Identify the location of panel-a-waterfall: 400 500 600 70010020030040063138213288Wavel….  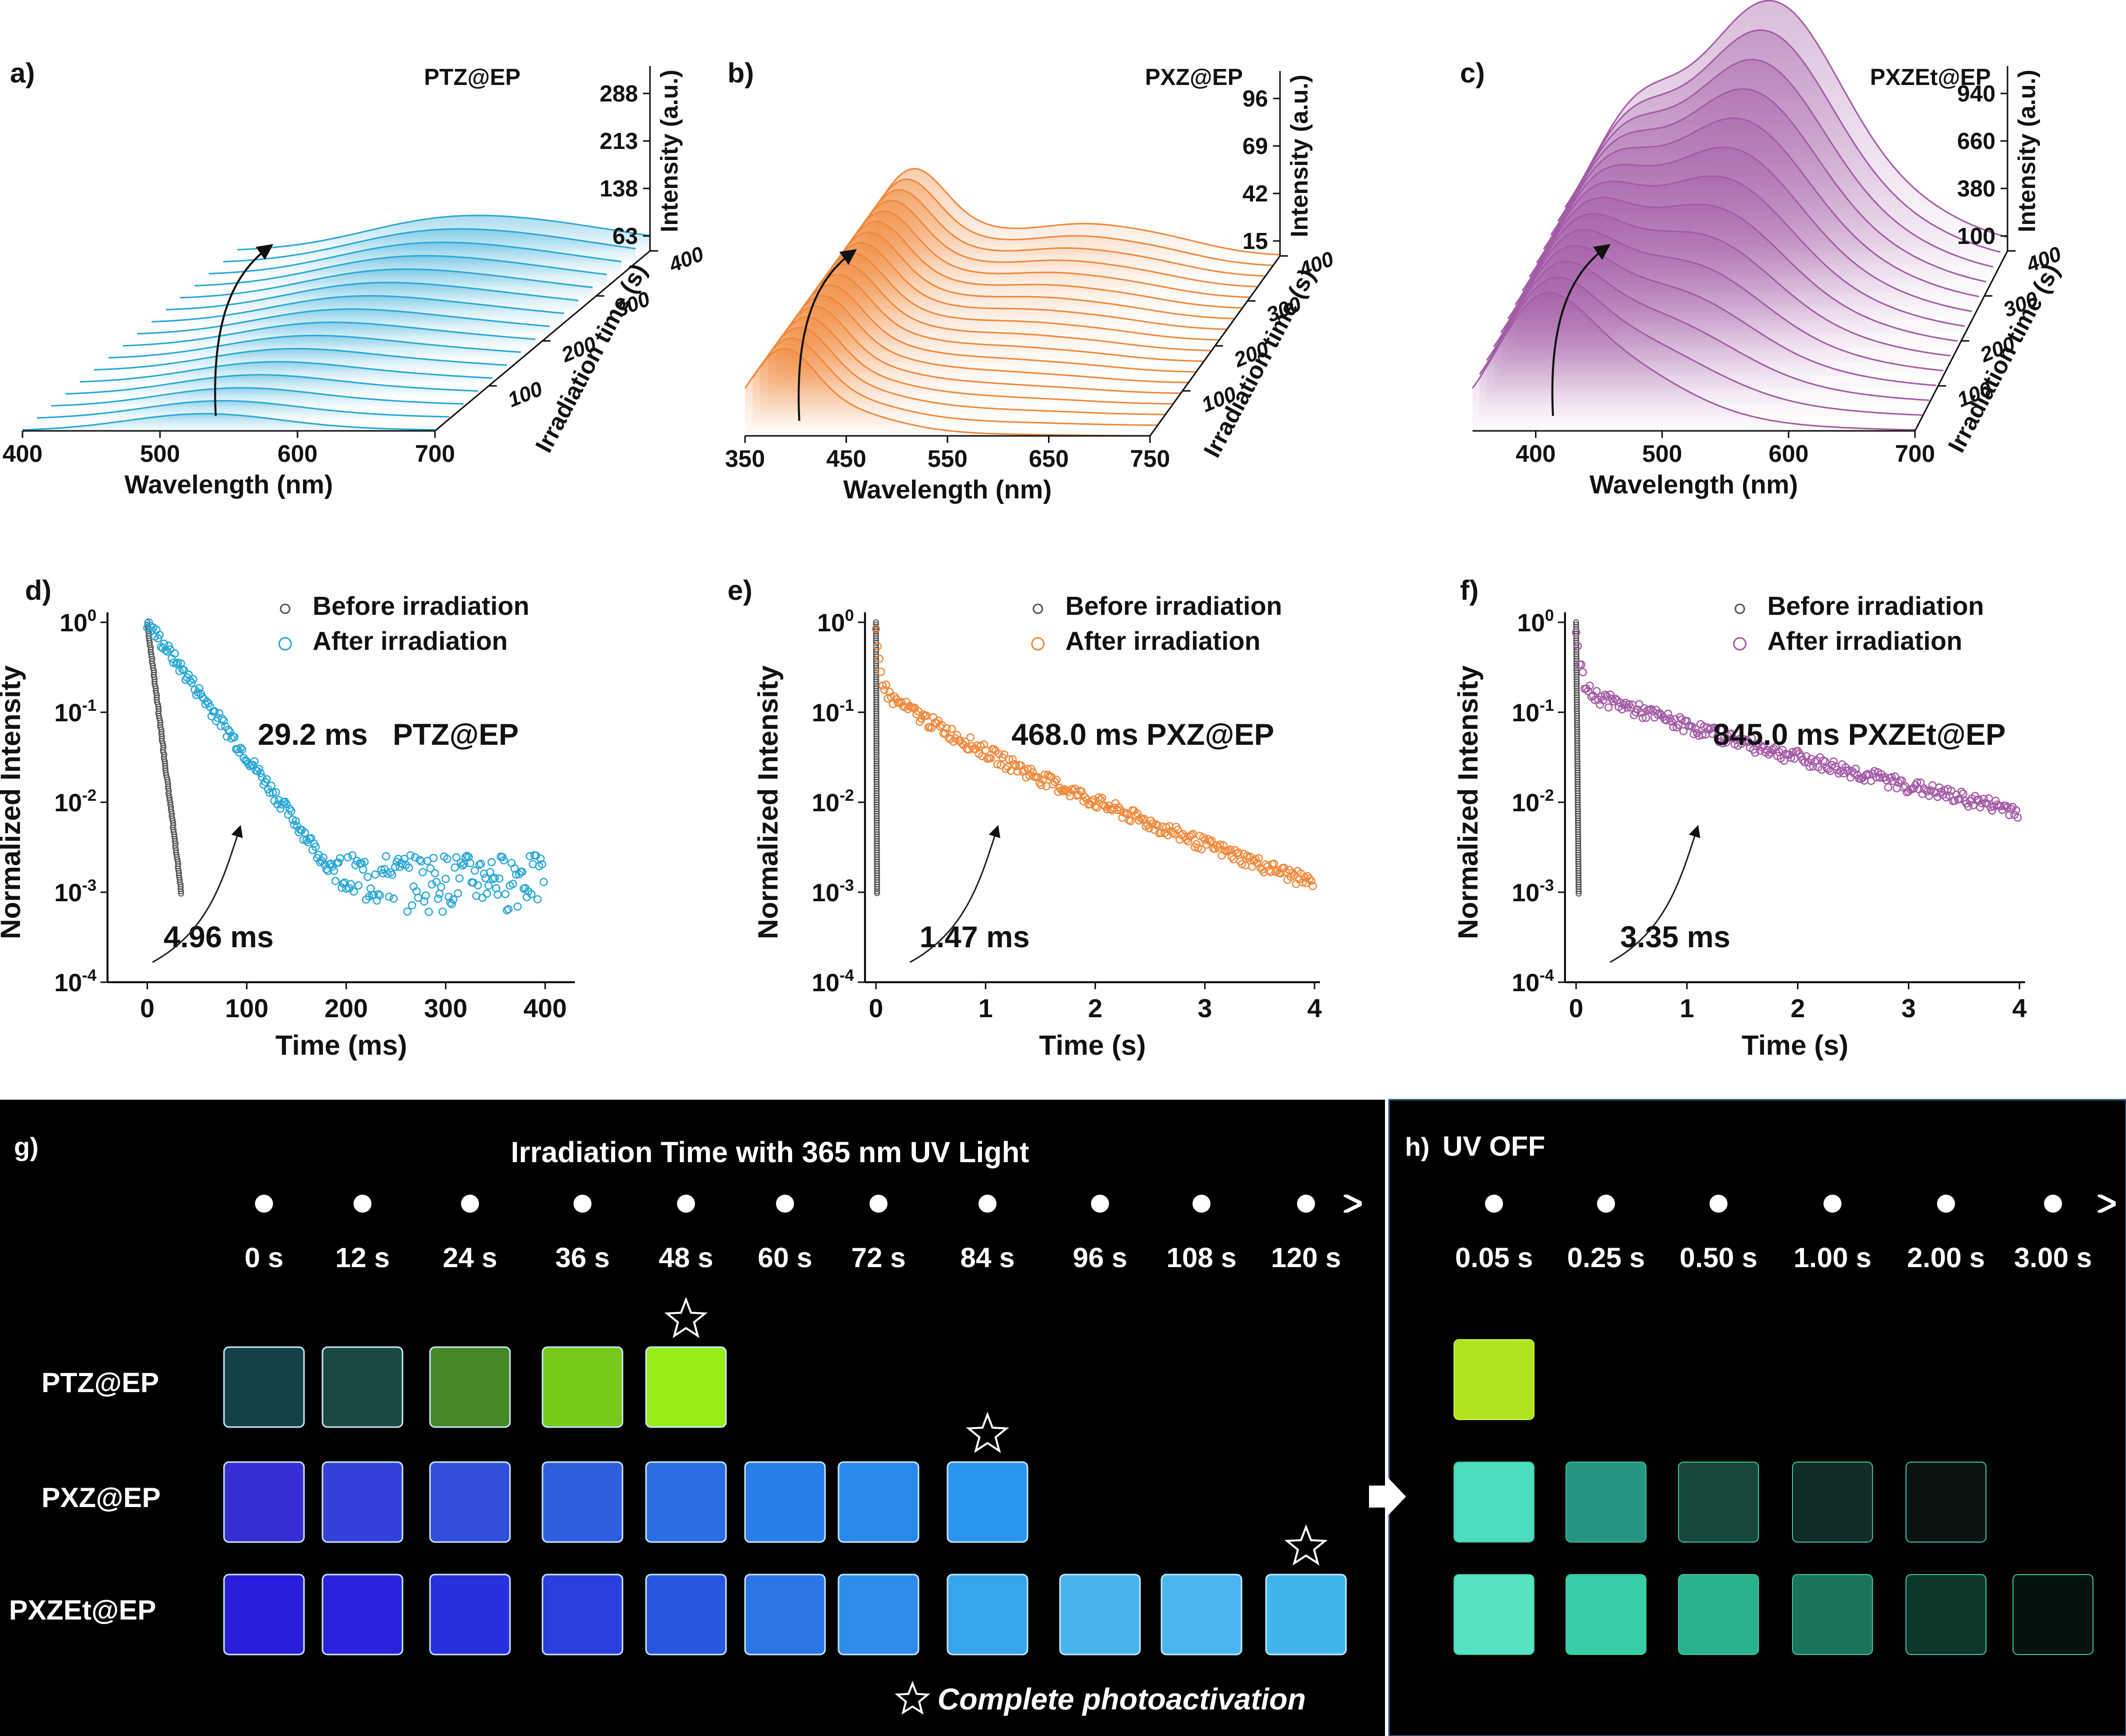
(354, 278).